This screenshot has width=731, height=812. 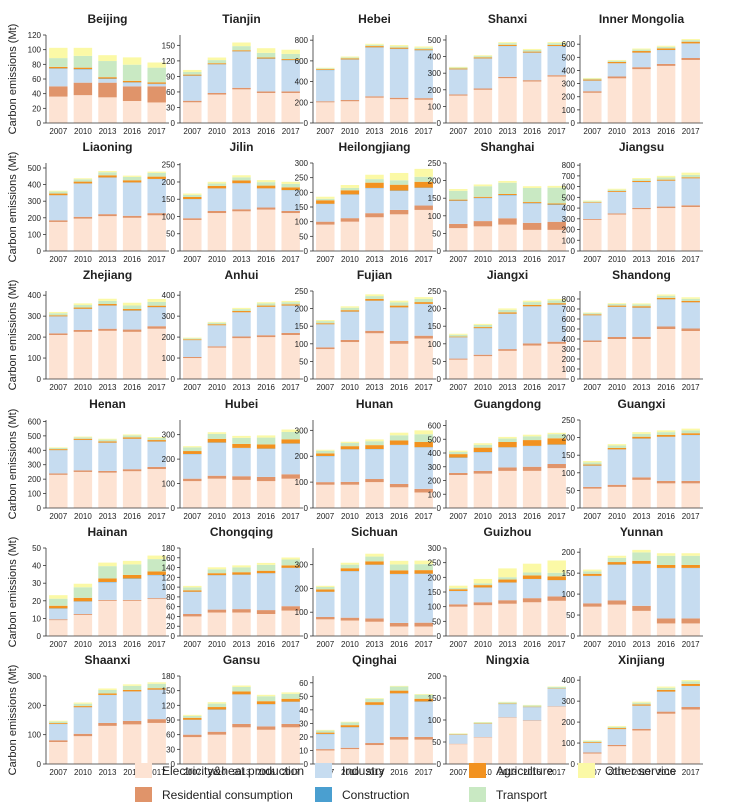 I want to click on panel-title: Heilongjiang, so click(x=375, y=147).